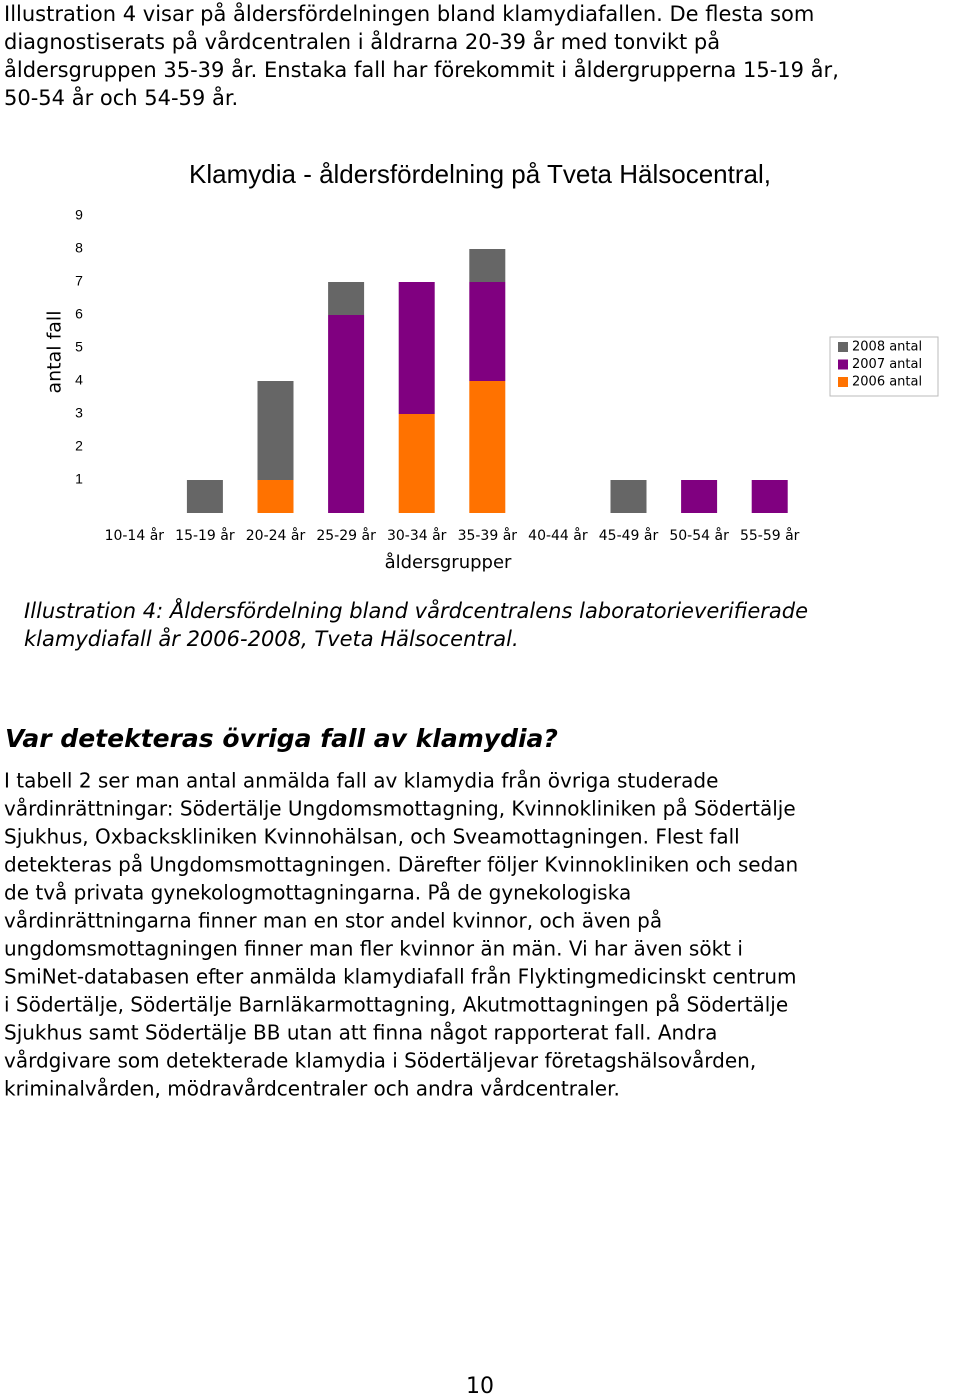 Image resolution: width=960 pixels, height=1398 pixels. I want to click on legend-label: 2006 antal, so click(887, 382).